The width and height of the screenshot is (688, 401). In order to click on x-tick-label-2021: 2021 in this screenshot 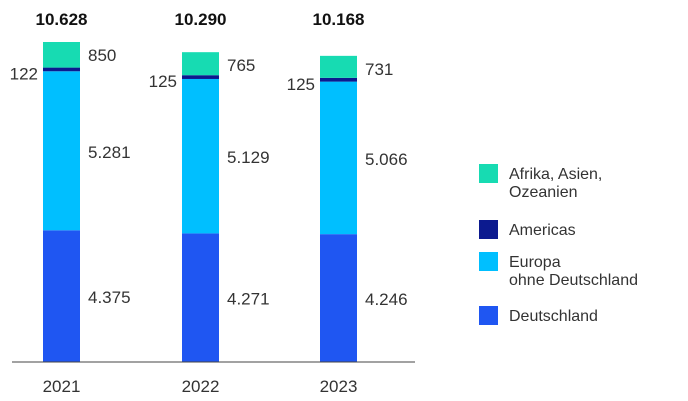, I will do `click(62, 386)`.